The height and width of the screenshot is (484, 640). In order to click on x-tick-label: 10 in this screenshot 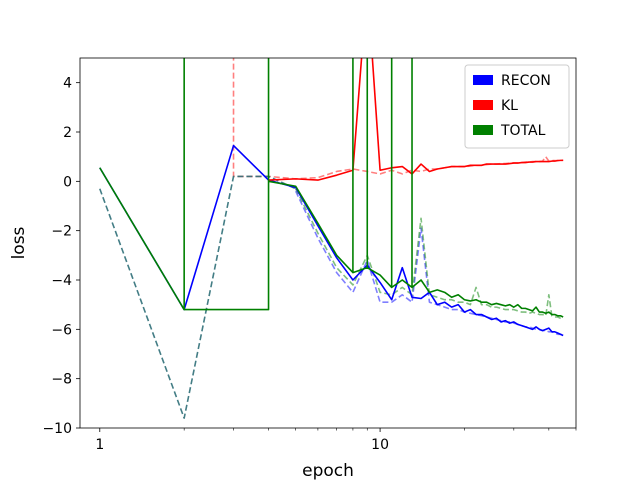, I will do `click(380, 445)`.